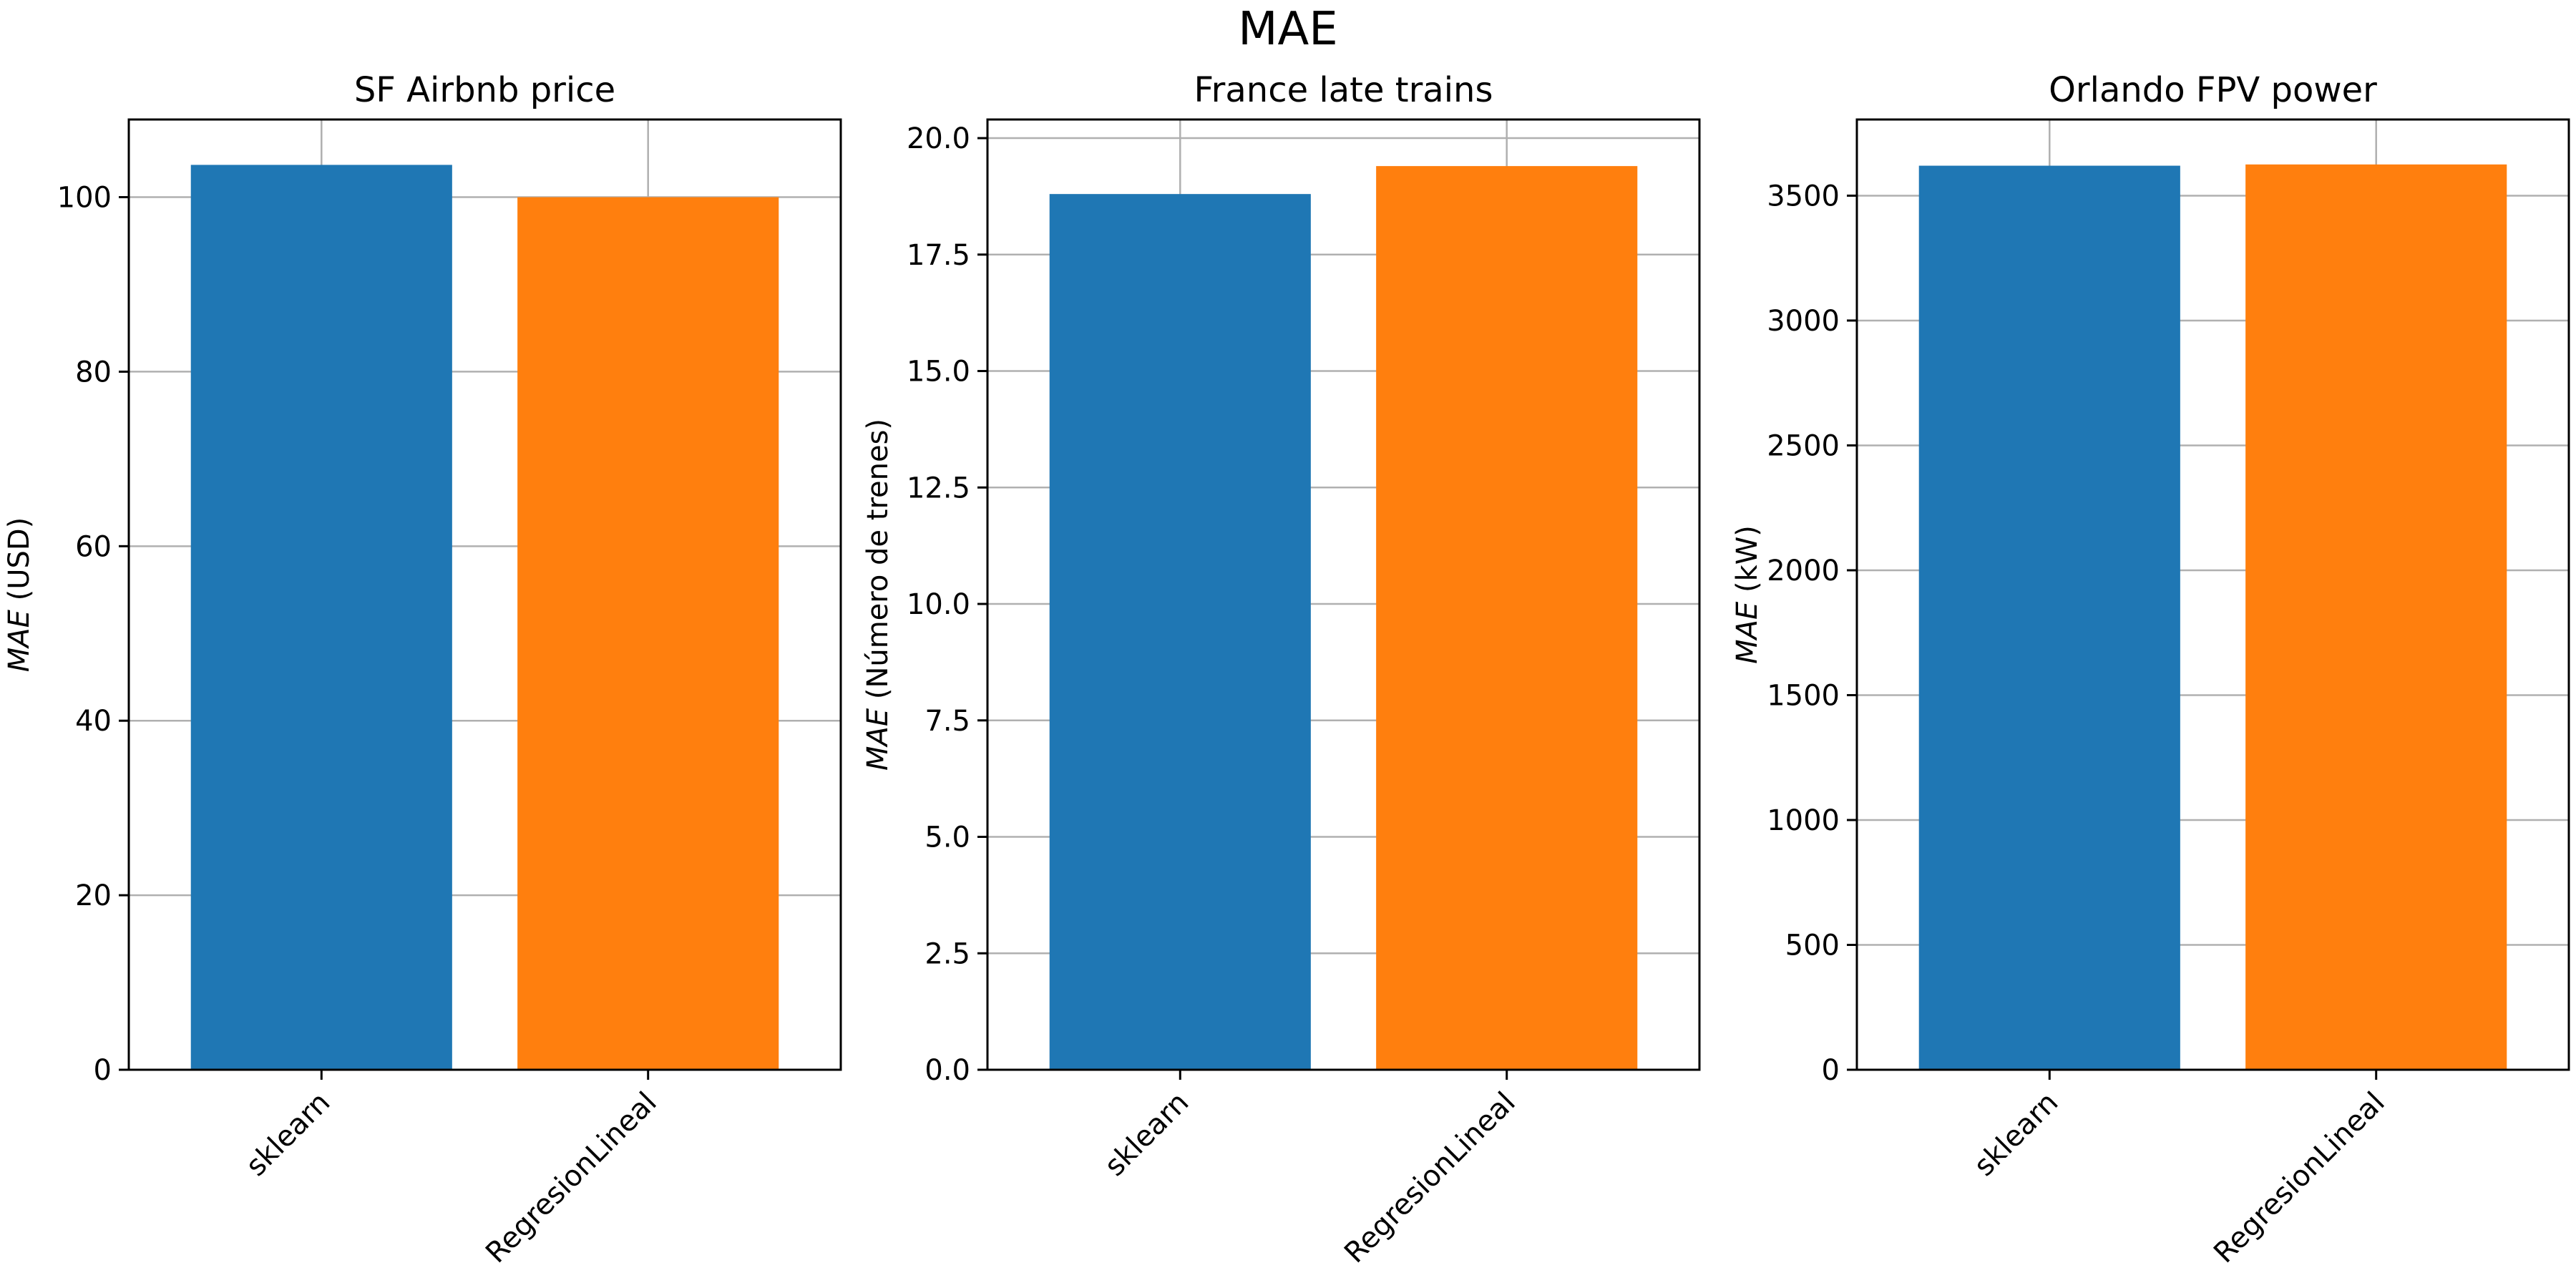 The width and height of the screenshot is (2576, 1288). What do you see at coordinates (1747, 563) in the screenshot?
I see `y-axis-label-unit: (kW)` at bounding box center [1747, 563].